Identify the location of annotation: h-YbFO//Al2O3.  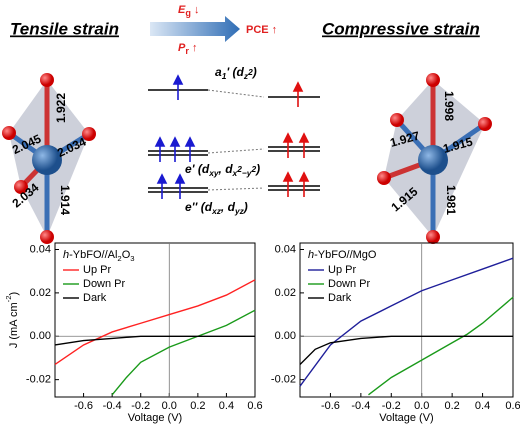
(99, 256).